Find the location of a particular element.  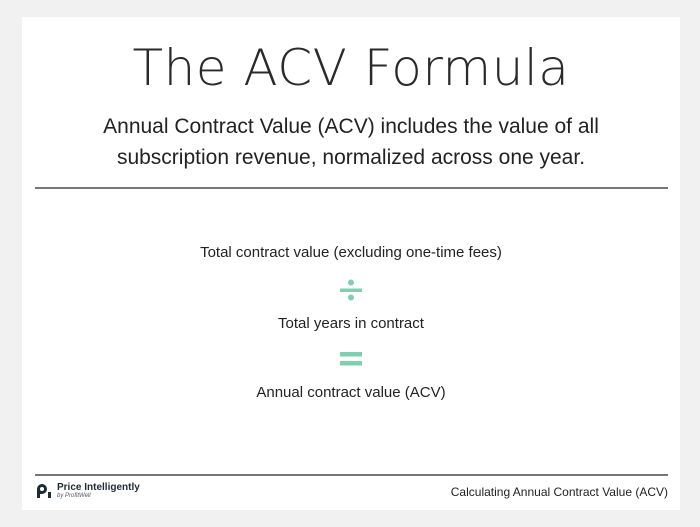

top-divider is located at coordinates (351, 188).